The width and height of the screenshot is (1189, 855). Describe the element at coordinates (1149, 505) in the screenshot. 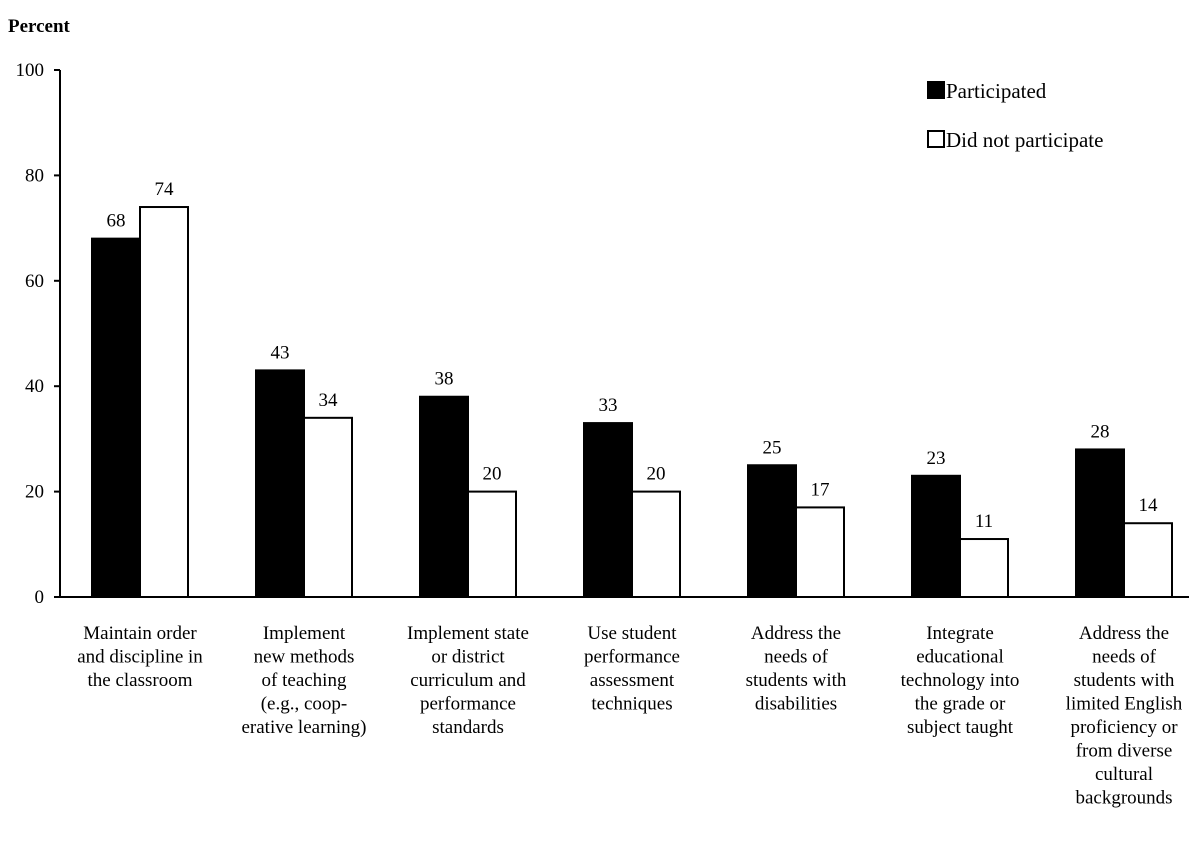

I see `data-label: 14` at that location.